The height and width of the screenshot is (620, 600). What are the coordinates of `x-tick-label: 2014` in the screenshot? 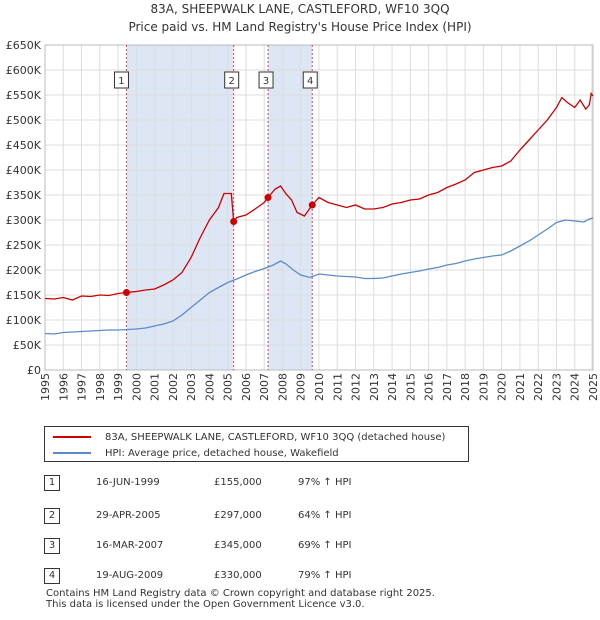 It's located at (392, 387).